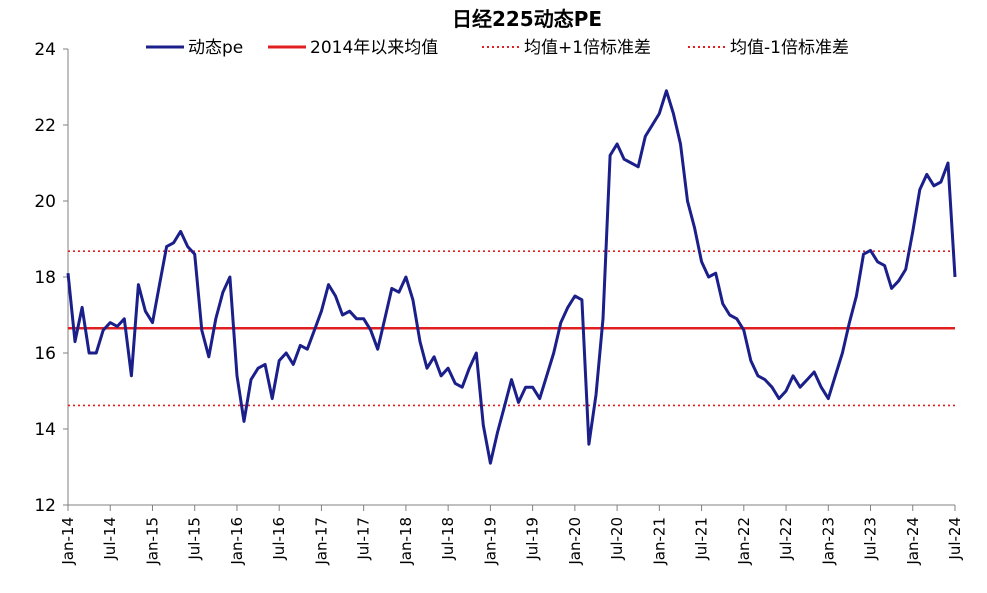 The height and width of the screenshot is (593, 987). What do you see at coordinates (45, 50) in the screenshot?
I see `y-tick-label: 24` at bounding box center [45, 50].